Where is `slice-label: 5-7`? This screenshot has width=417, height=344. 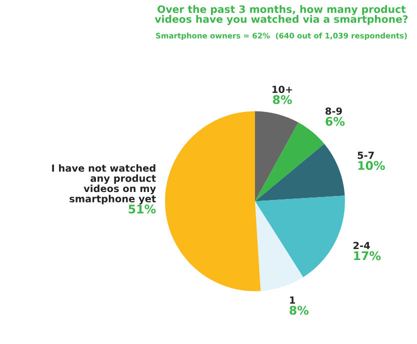 slice-label: 5-7 is located at coordinates (366, 155).